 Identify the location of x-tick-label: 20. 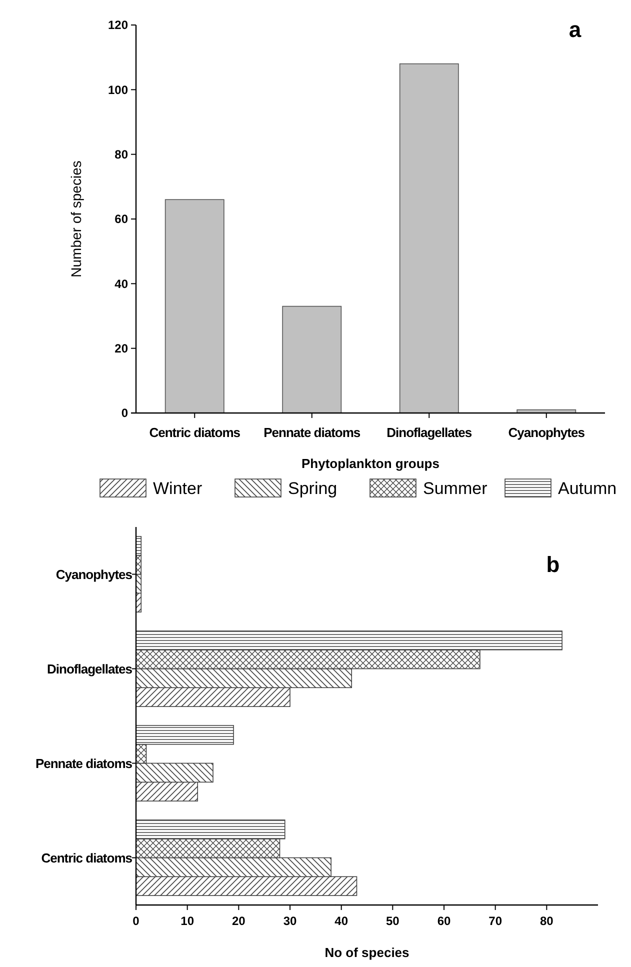
(239, 921).